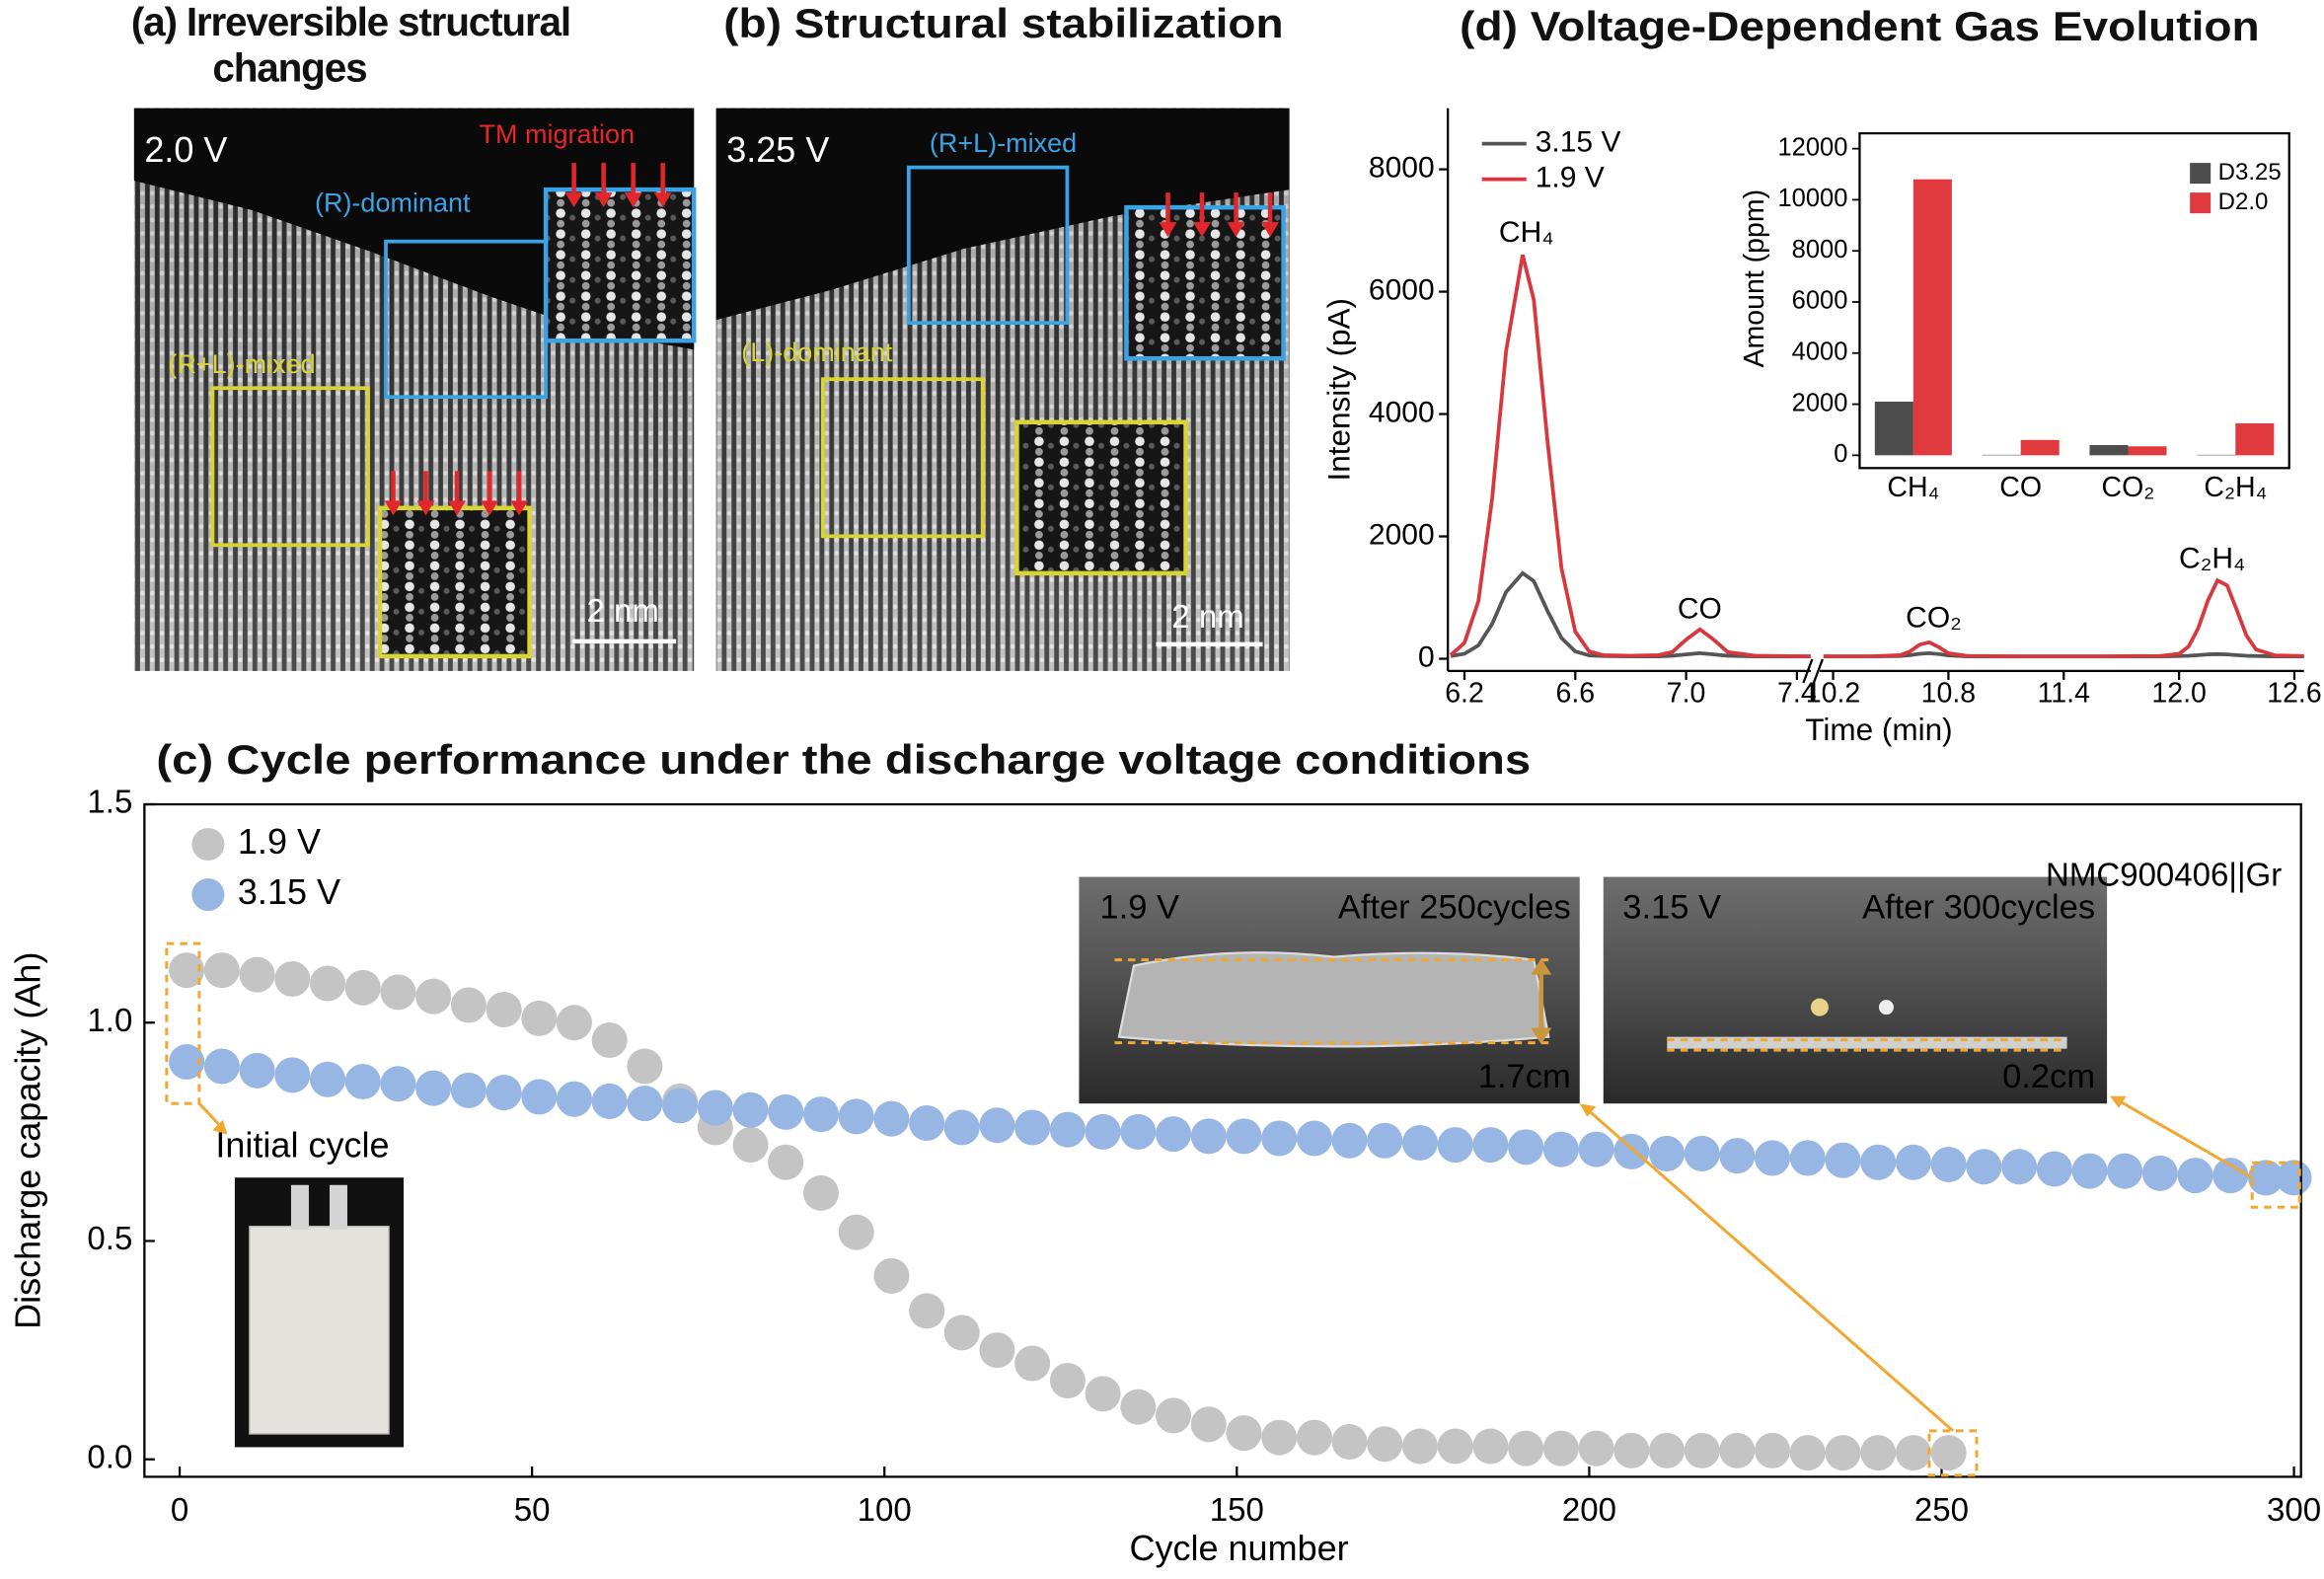 The image size is (2324, 1579). Describe the element at coordinates (1979, 908) in the screenshot. I see `photo-label: After 300cycles` at that location.